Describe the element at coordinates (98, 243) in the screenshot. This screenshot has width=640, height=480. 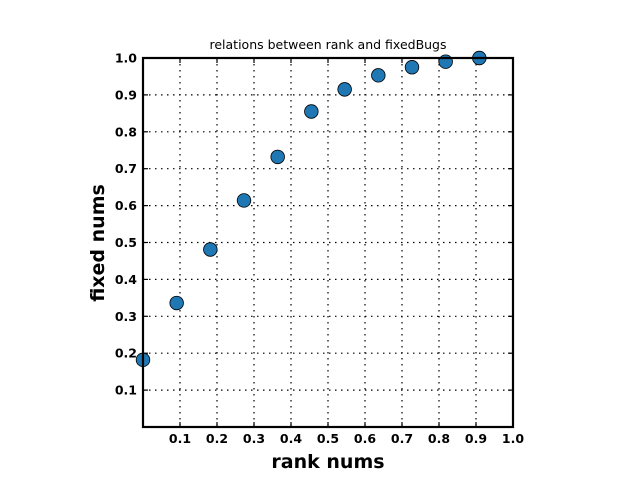
I see `y-axis-label: fixed nums` at that location.